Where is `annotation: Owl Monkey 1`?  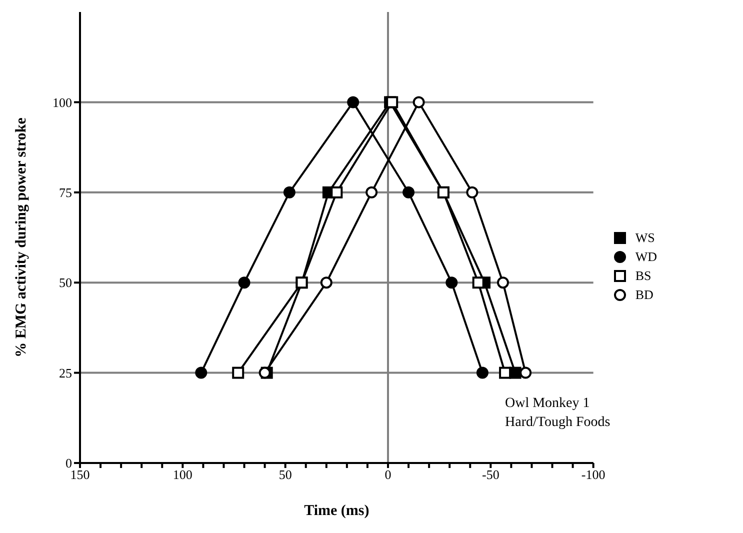
annotation: Owl Monkey 1 is located at coordinates (548, 404).